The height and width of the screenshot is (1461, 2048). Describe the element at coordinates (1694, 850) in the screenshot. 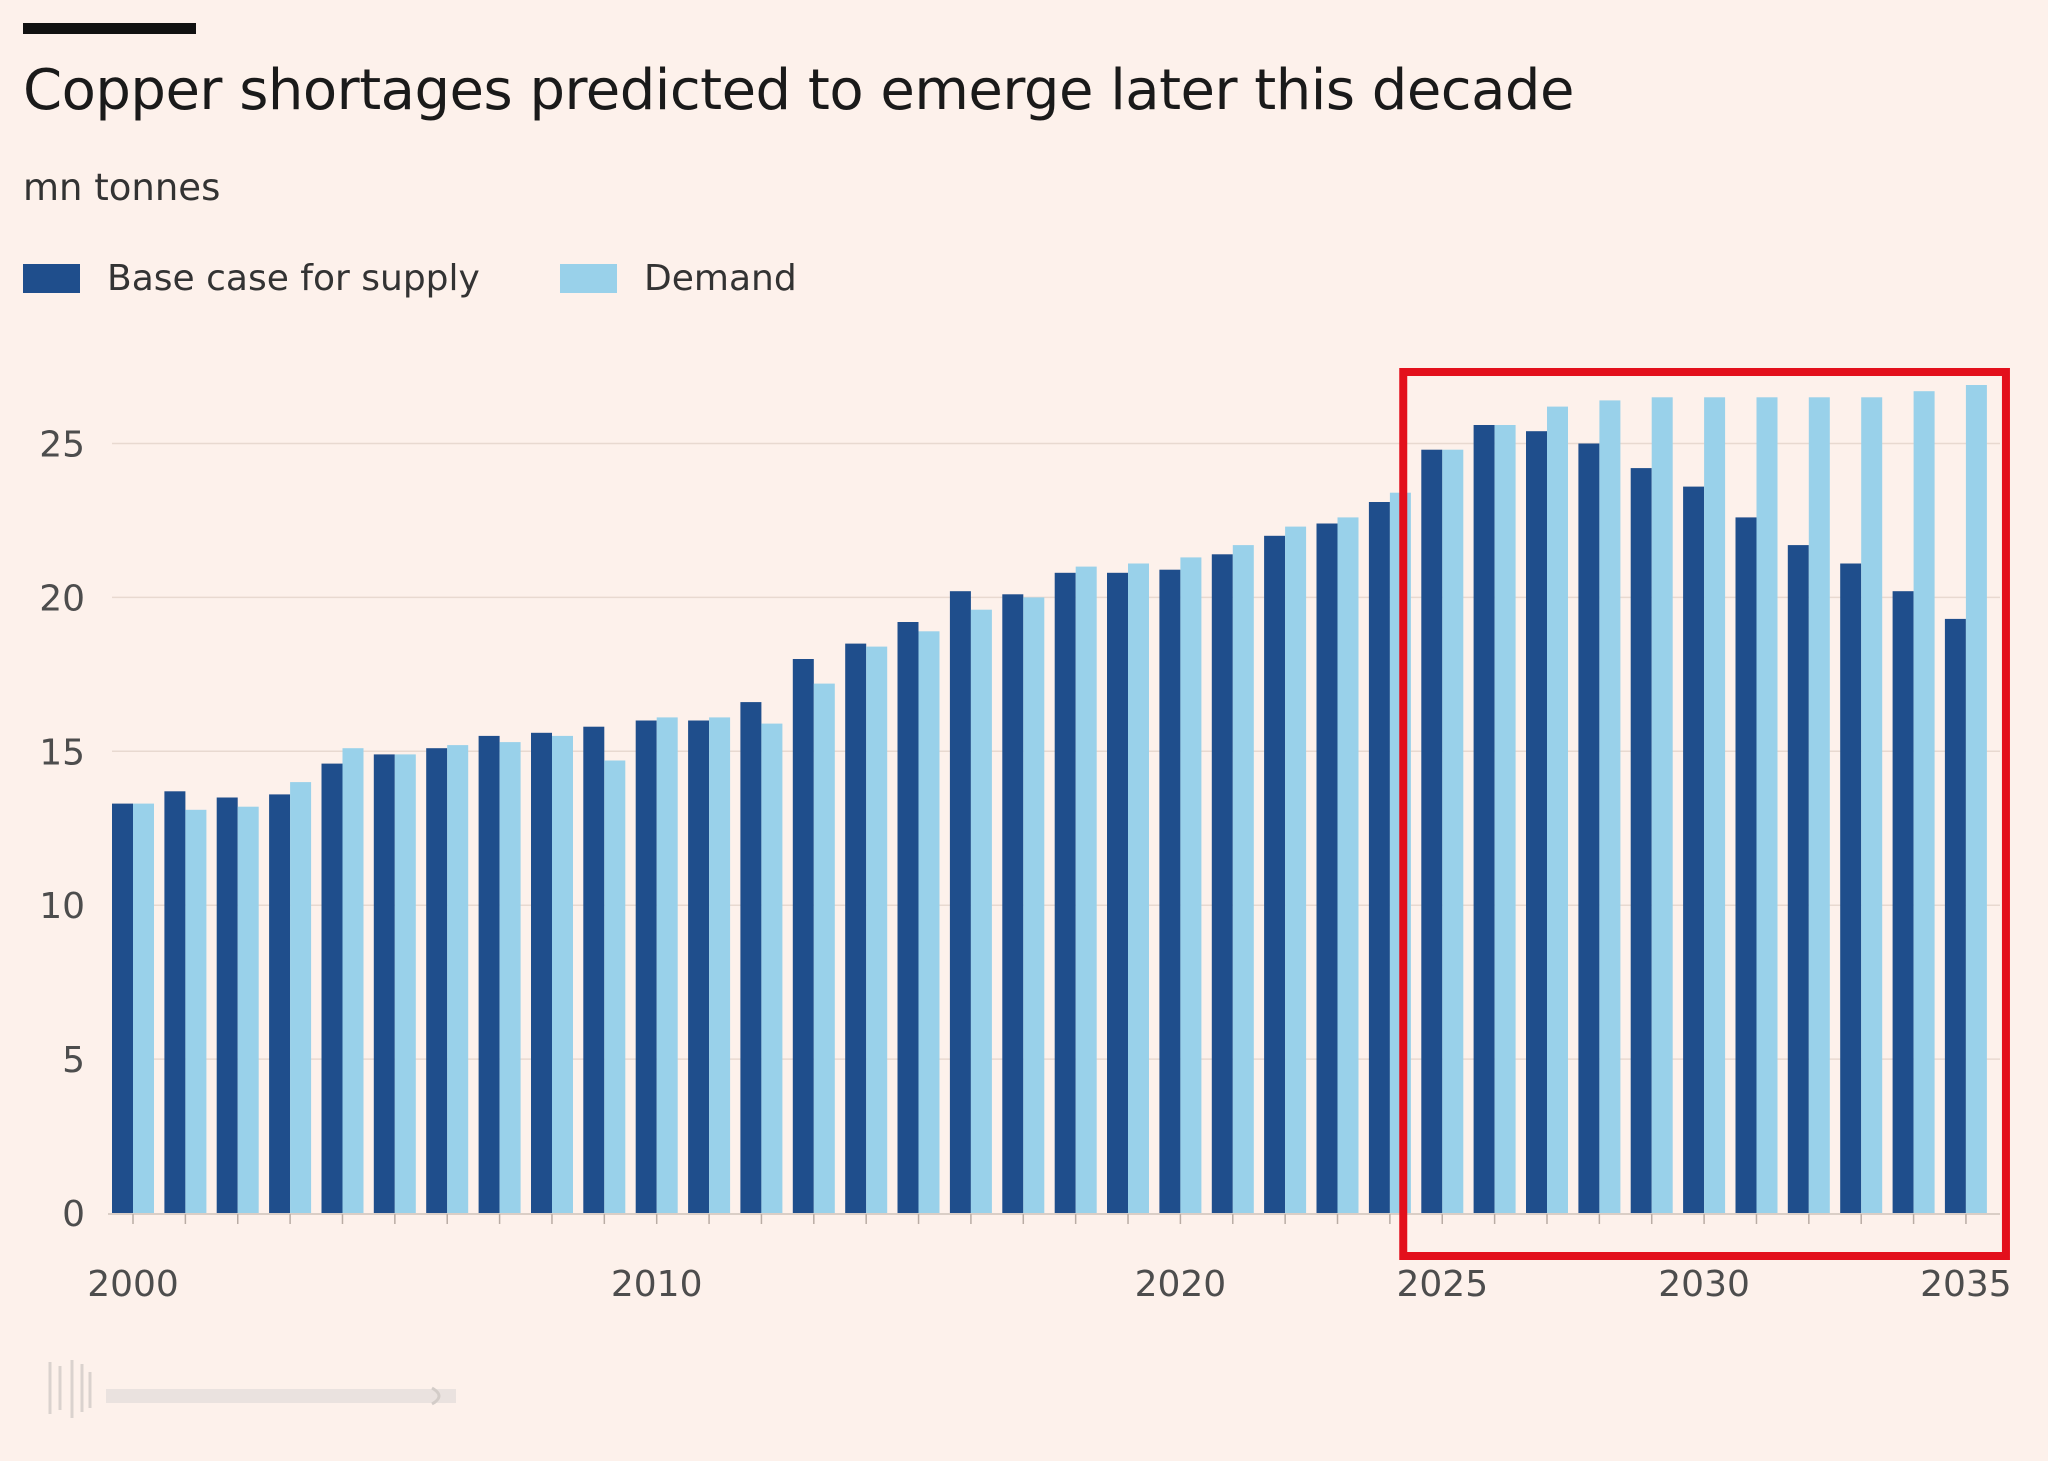

I see `bar-supply-2030` at that location.